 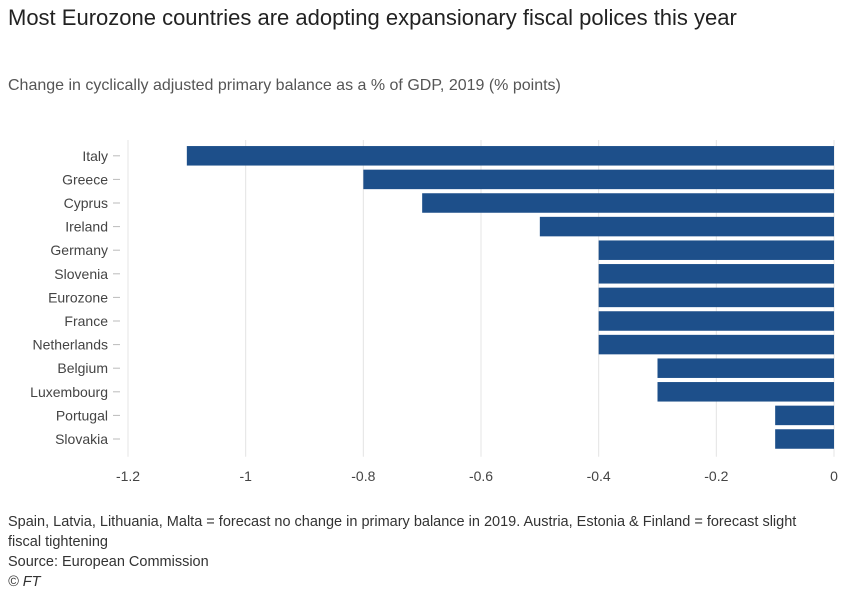 I want to click on category-label: Eurozone, so click(x=78, y=297).